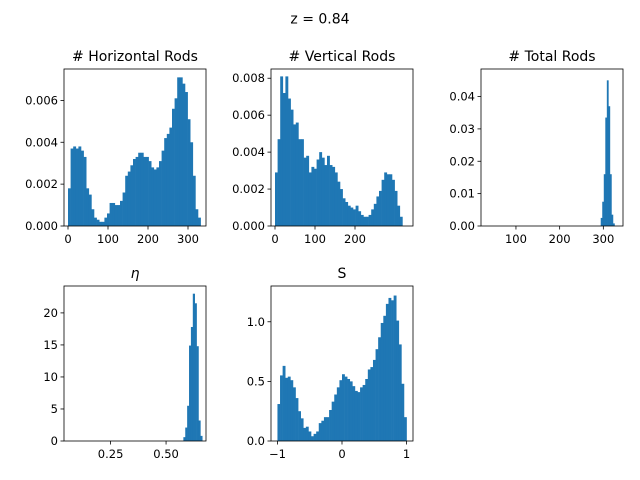 The width and height of the screenshot is (640, 480). What do you see at coordinates (188, 239) in the screenshot?
I see `x-tick-label: 300` at bounding box center [188, 239].